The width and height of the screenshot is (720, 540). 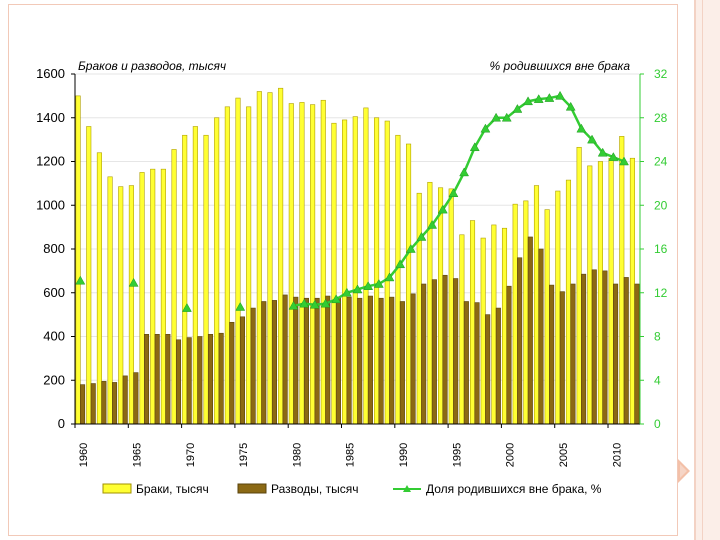 I want to click on bar-marriages-1994, so click(x=441, y=306).